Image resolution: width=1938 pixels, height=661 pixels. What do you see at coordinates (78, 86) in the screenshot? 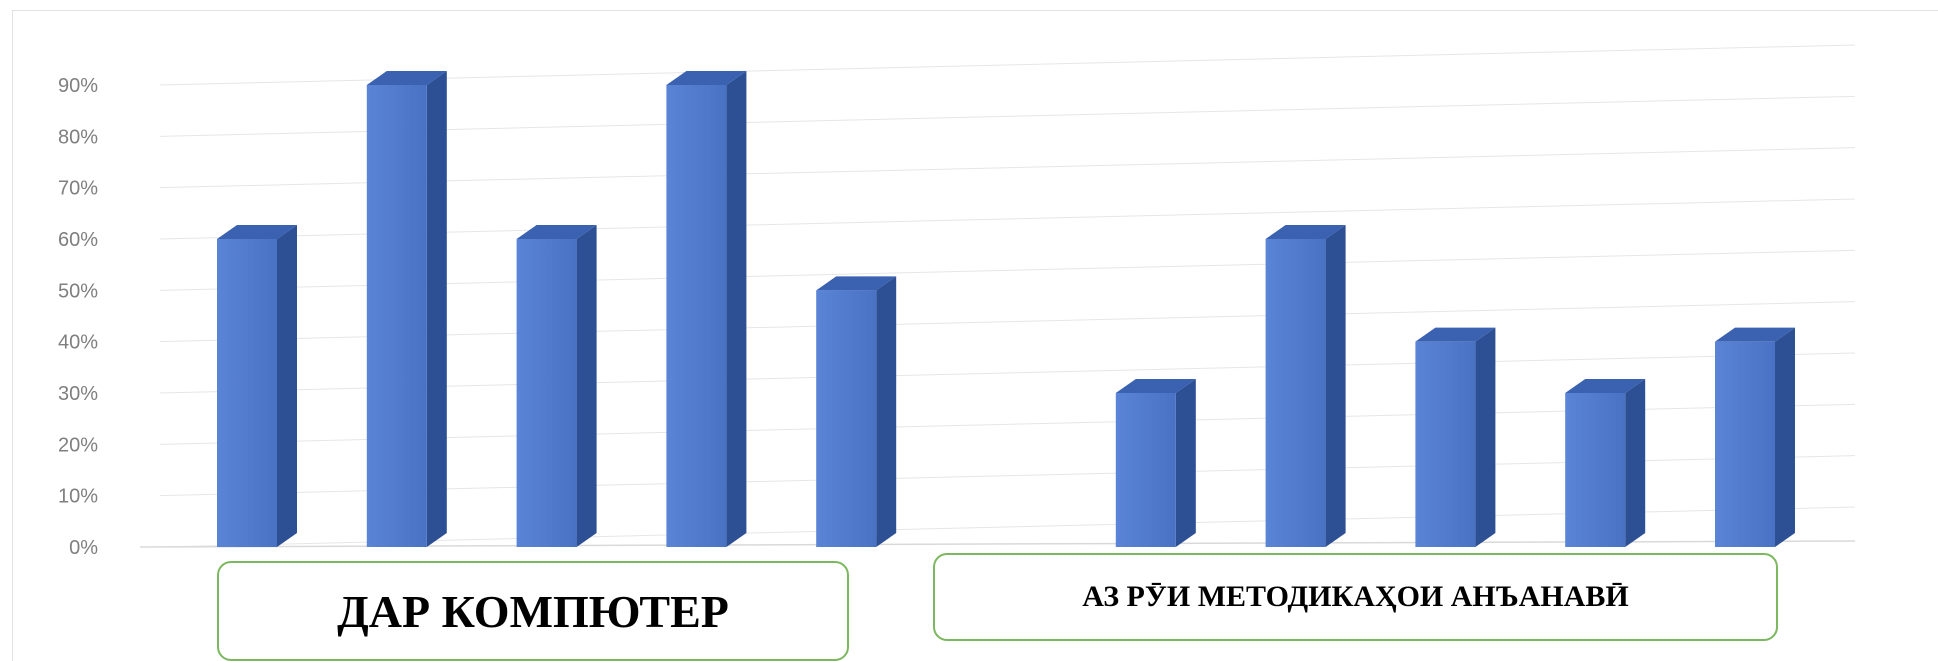
I see `y-tick-label: 90%` at bounding box center [78, 86].